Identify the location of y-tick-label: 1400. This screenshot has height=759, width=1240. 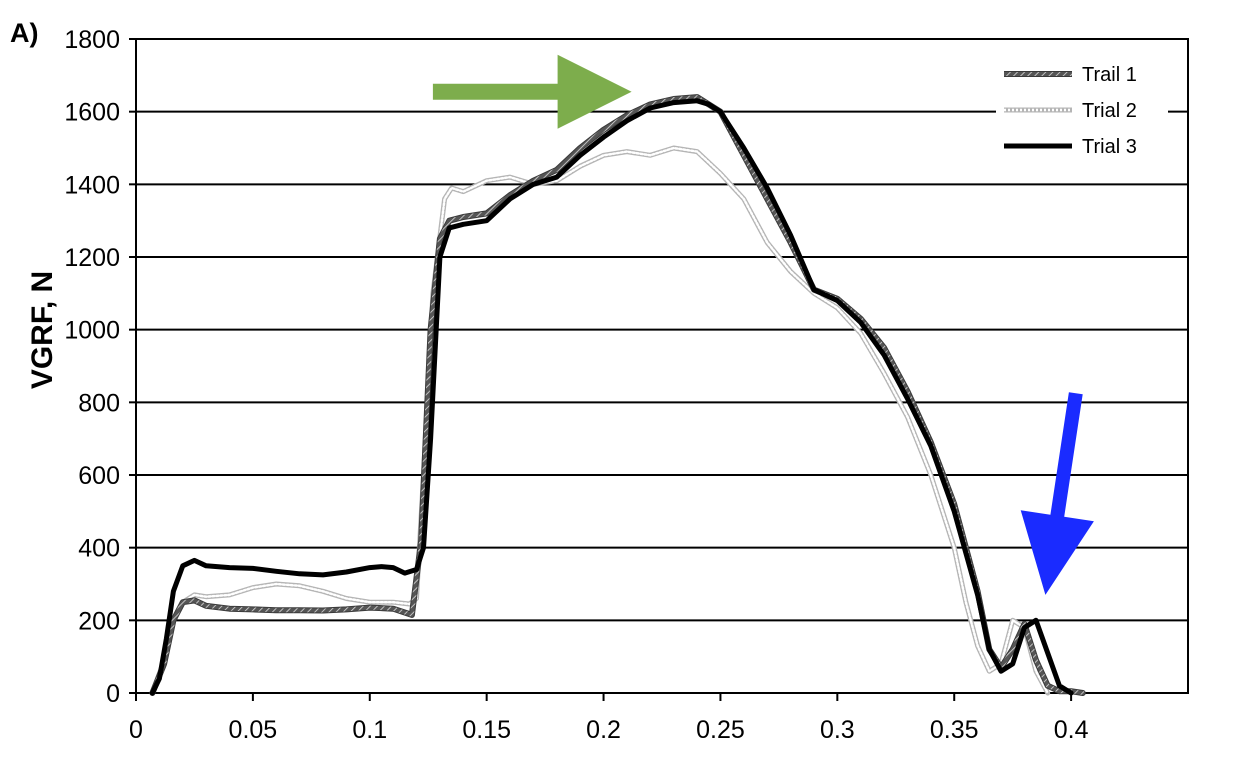
(92, 185).